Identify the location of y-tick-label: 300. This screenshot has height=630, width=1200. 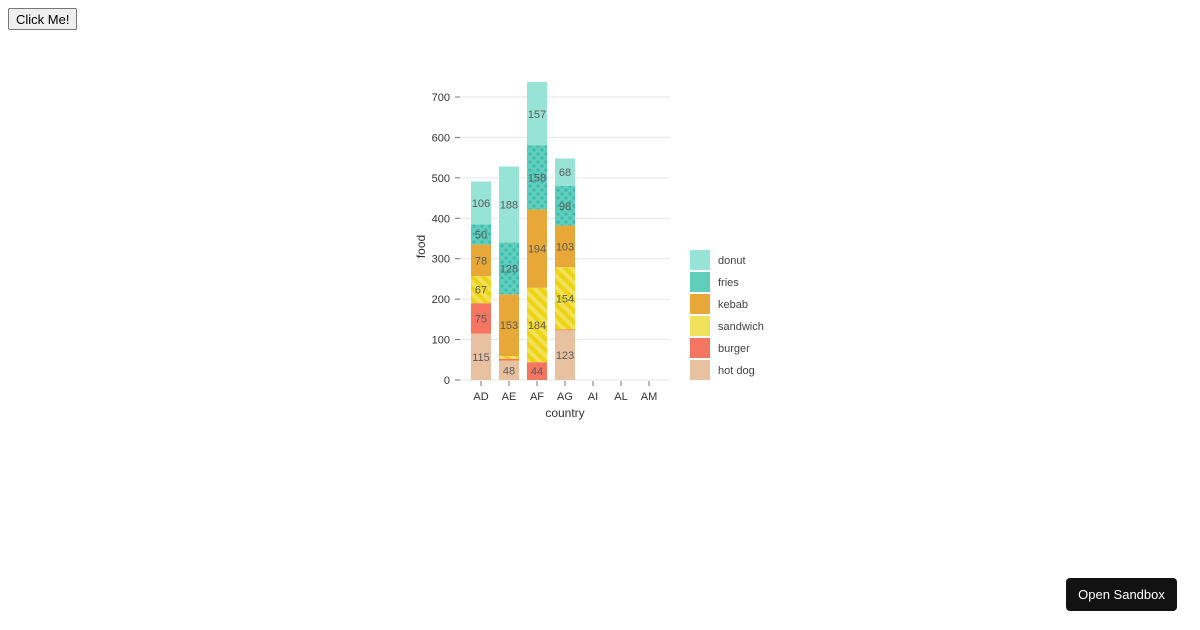
(441, 260).